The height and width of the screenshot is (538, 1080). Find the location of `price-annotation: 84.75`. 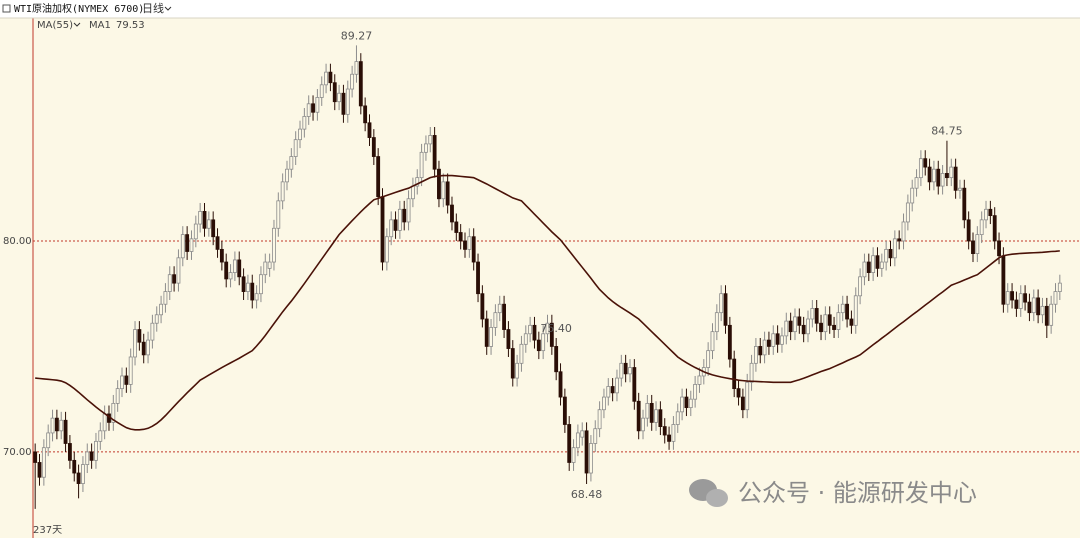

price-annotation: 84.75 is located at coordinates (947, 131).